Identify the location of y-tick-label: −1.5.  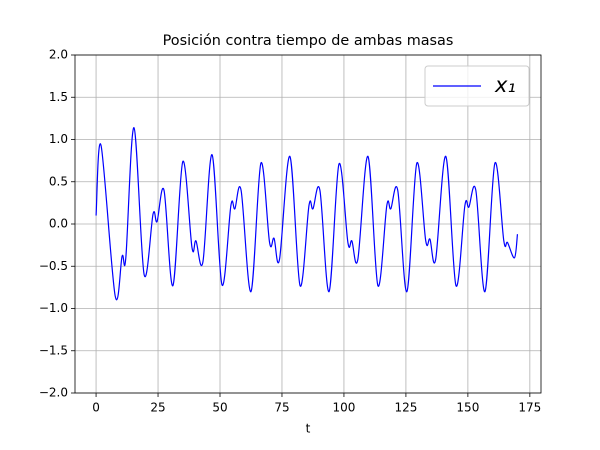
(53, 350).